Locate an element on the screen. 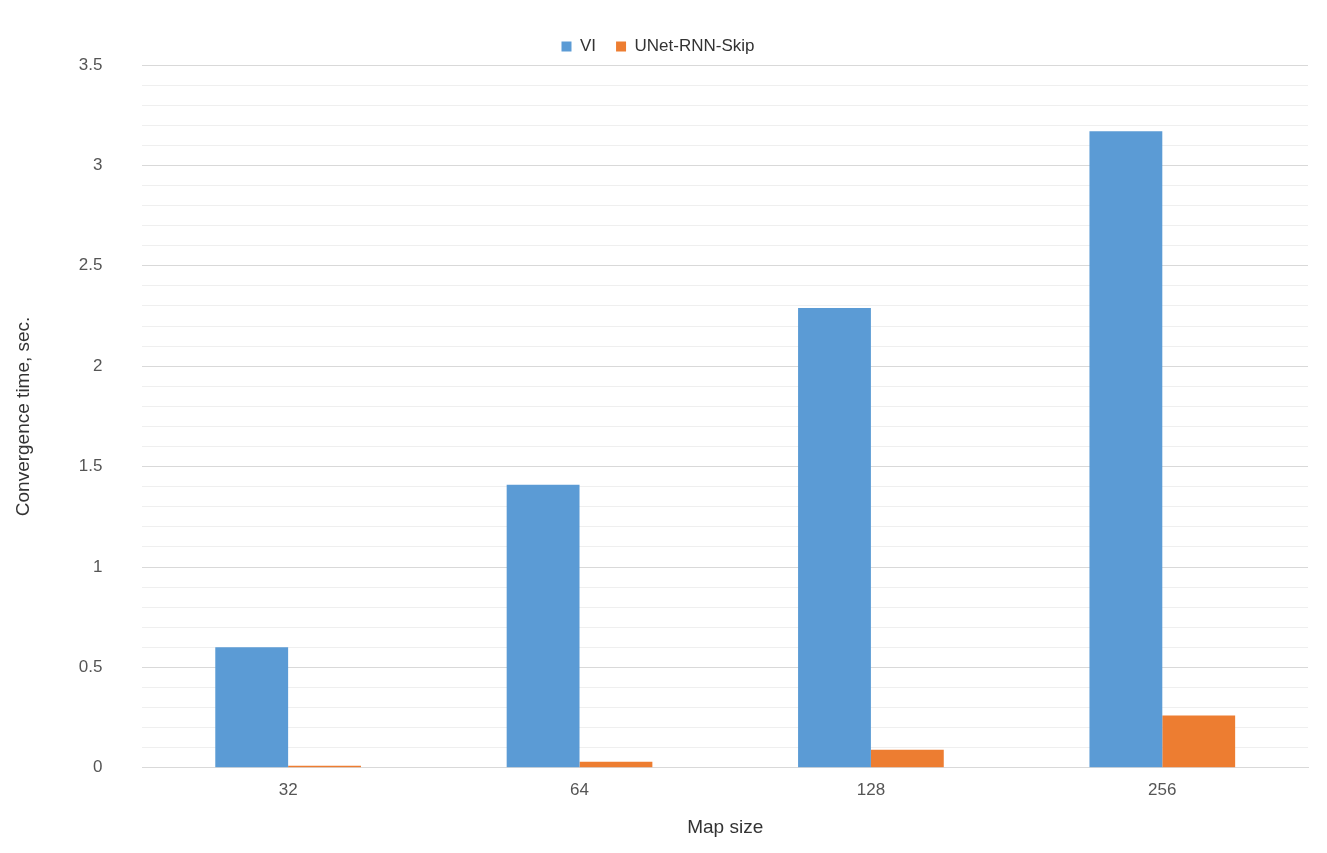  y-tick-label: 2.5 is located at coordinates (90, 265).